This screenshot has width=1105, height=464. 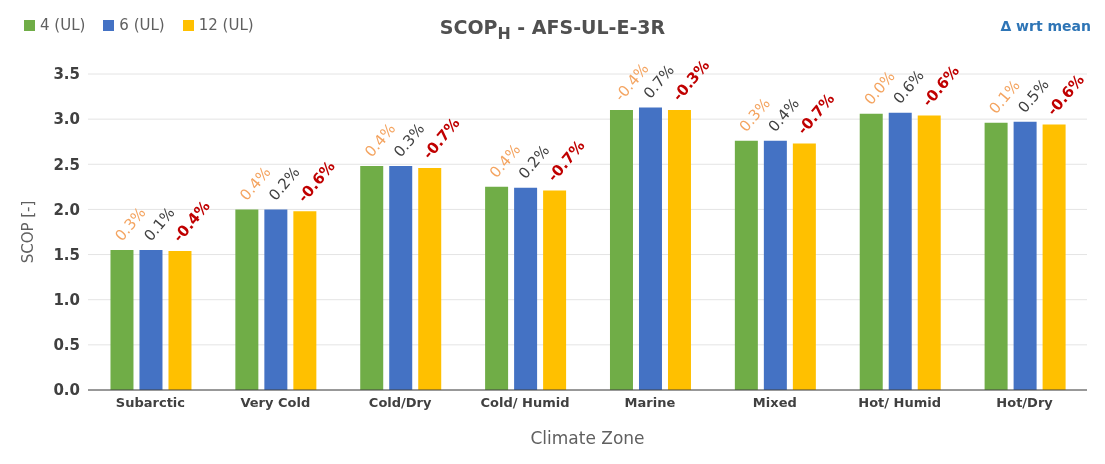 What do you see at coordinates (62, 25) in the screenshot?
I see `legend-label: 4 (UL)` at bounding box center [62, 25].